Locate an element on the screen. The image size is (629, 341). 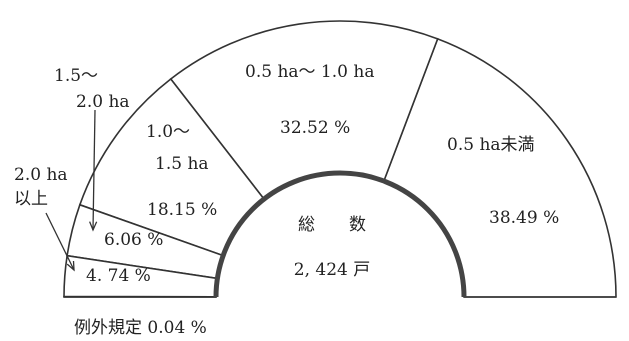
slice-5-label-line-2: 以上 is located at coordinates (31, 199).